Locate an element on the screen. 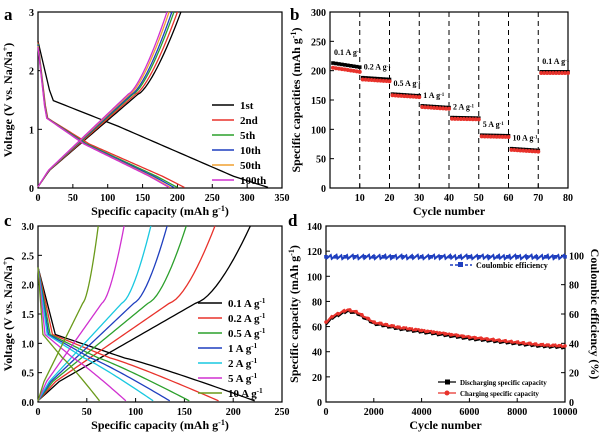  panel-a-xtick-label: 150 is located at coordinates (142, 198).